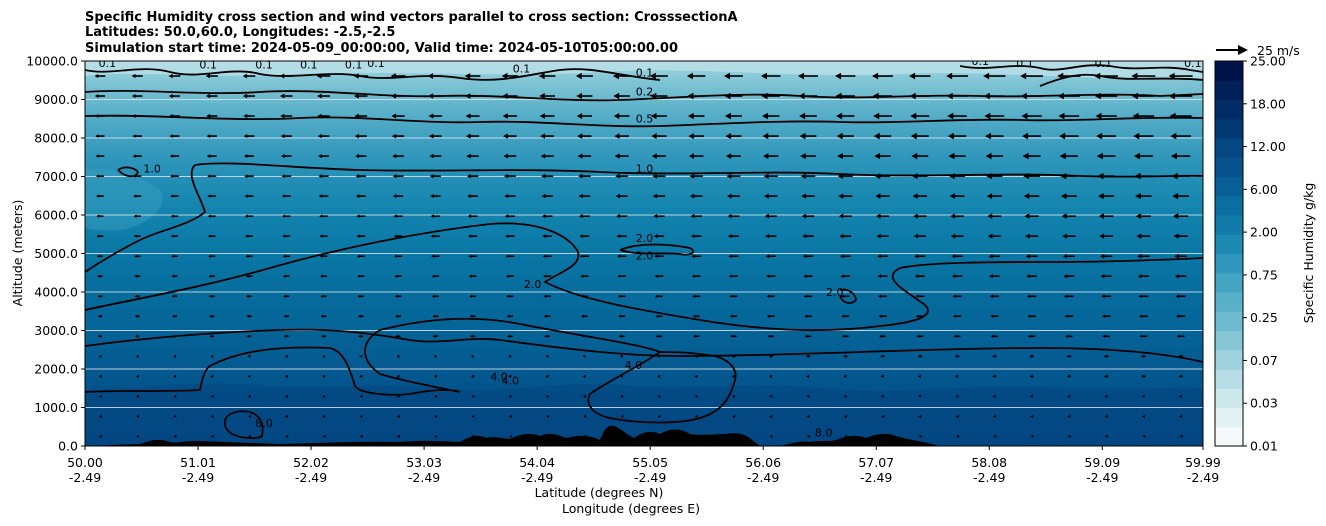  Describe the element at coordinates (644, 345) in the screenshot. I see `contour-2-0-lower` at that location.